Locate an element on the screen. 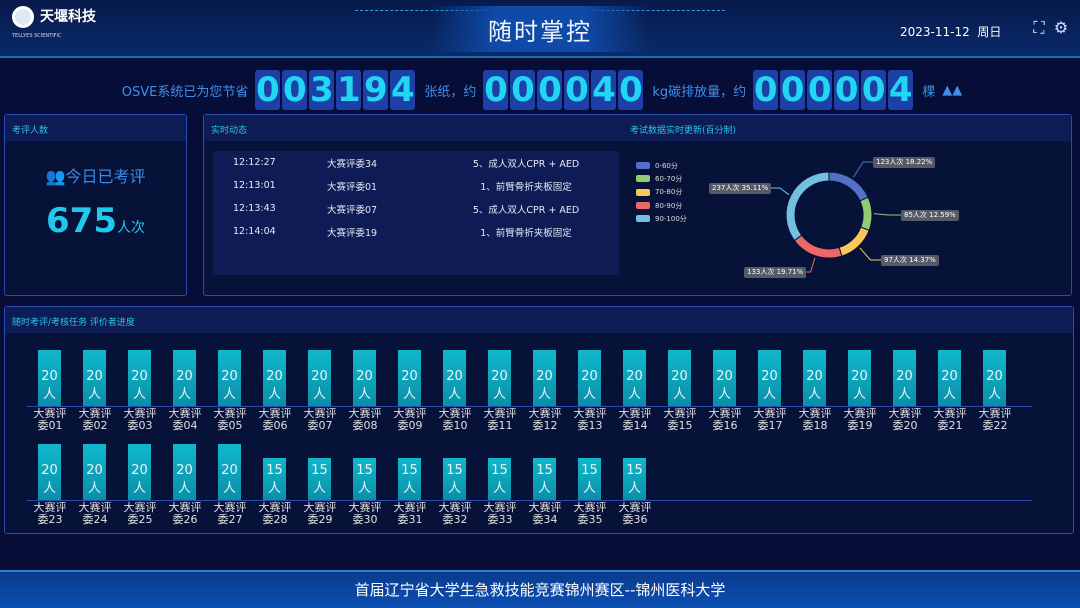 The width and height of the screenshot is (1080, 608). x-tick-label: 大赛评委17 is located at coordinates (770, 419).